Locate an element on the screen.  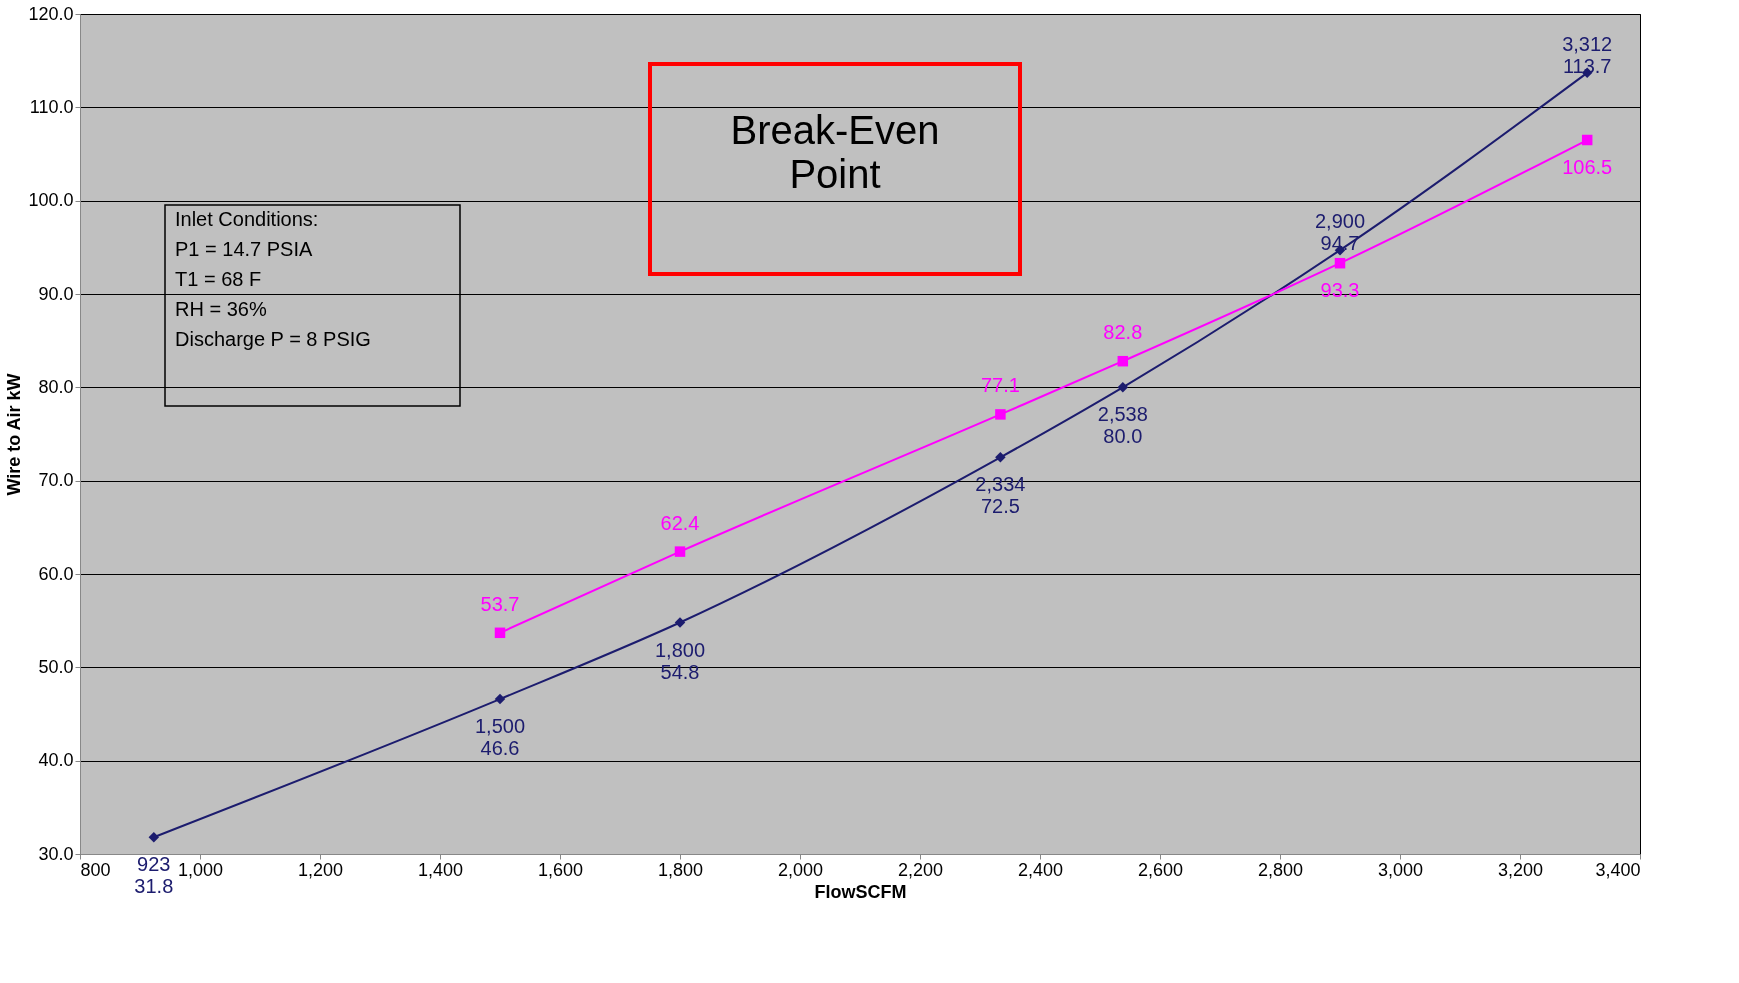
data-label: 106.5 is located at coordinates (1587, 167).